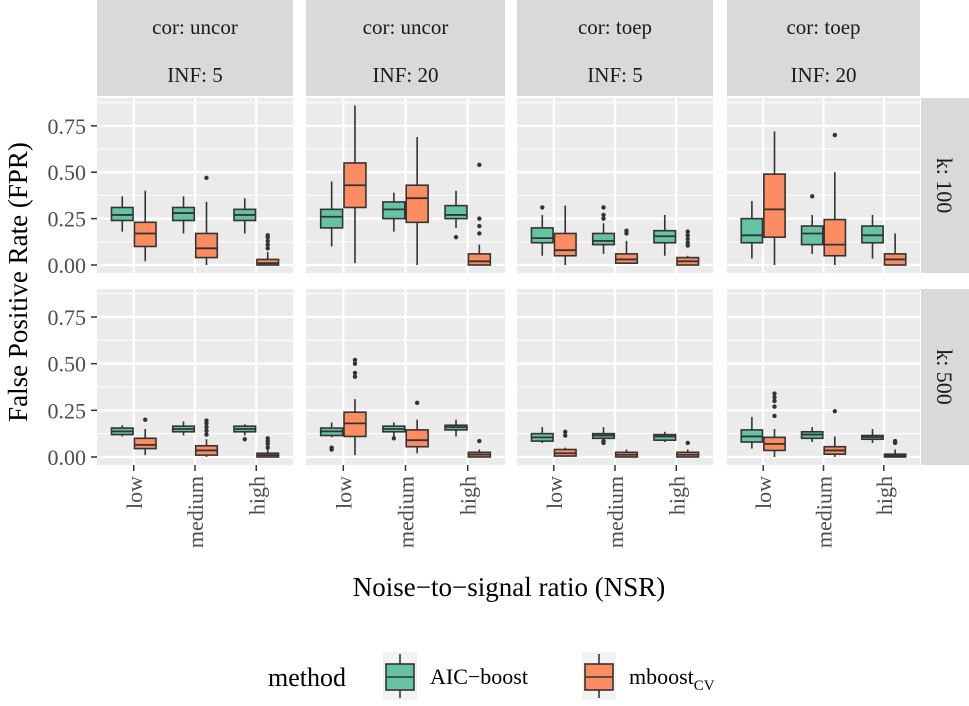 This screenshot has height=706, width=969. What do you see at coordinates (18, 282) in the screenshot?
I see `y-axis-title: False Positive Rate (FPR)` at bounding box center [18, 282].